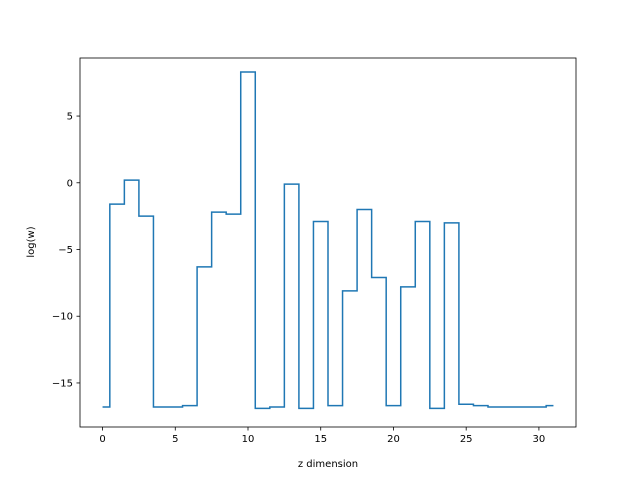 This screenshot has height=480, width=640. I want to click on y-tick-label: 5, so click(70, 117).